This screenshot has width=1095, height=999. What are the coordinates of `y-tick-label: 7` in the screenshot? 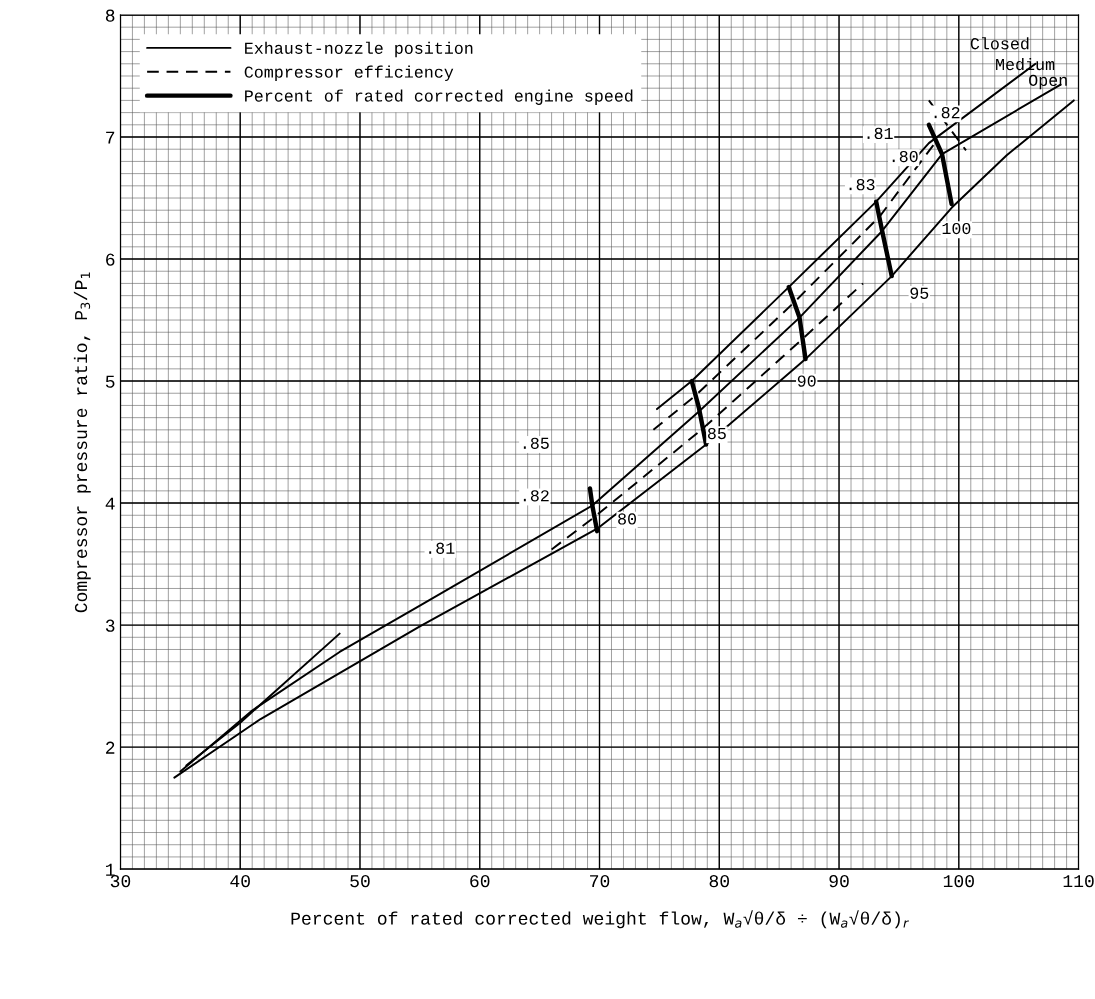 It's located at (110, 137).